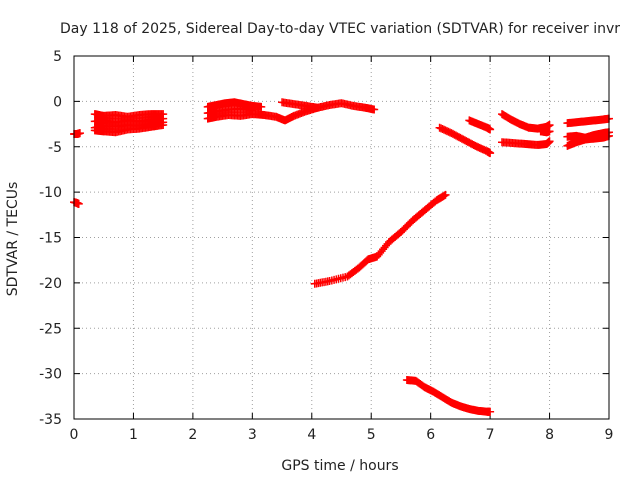  I want to click on y-tick-label: -15, so click(50, 239).